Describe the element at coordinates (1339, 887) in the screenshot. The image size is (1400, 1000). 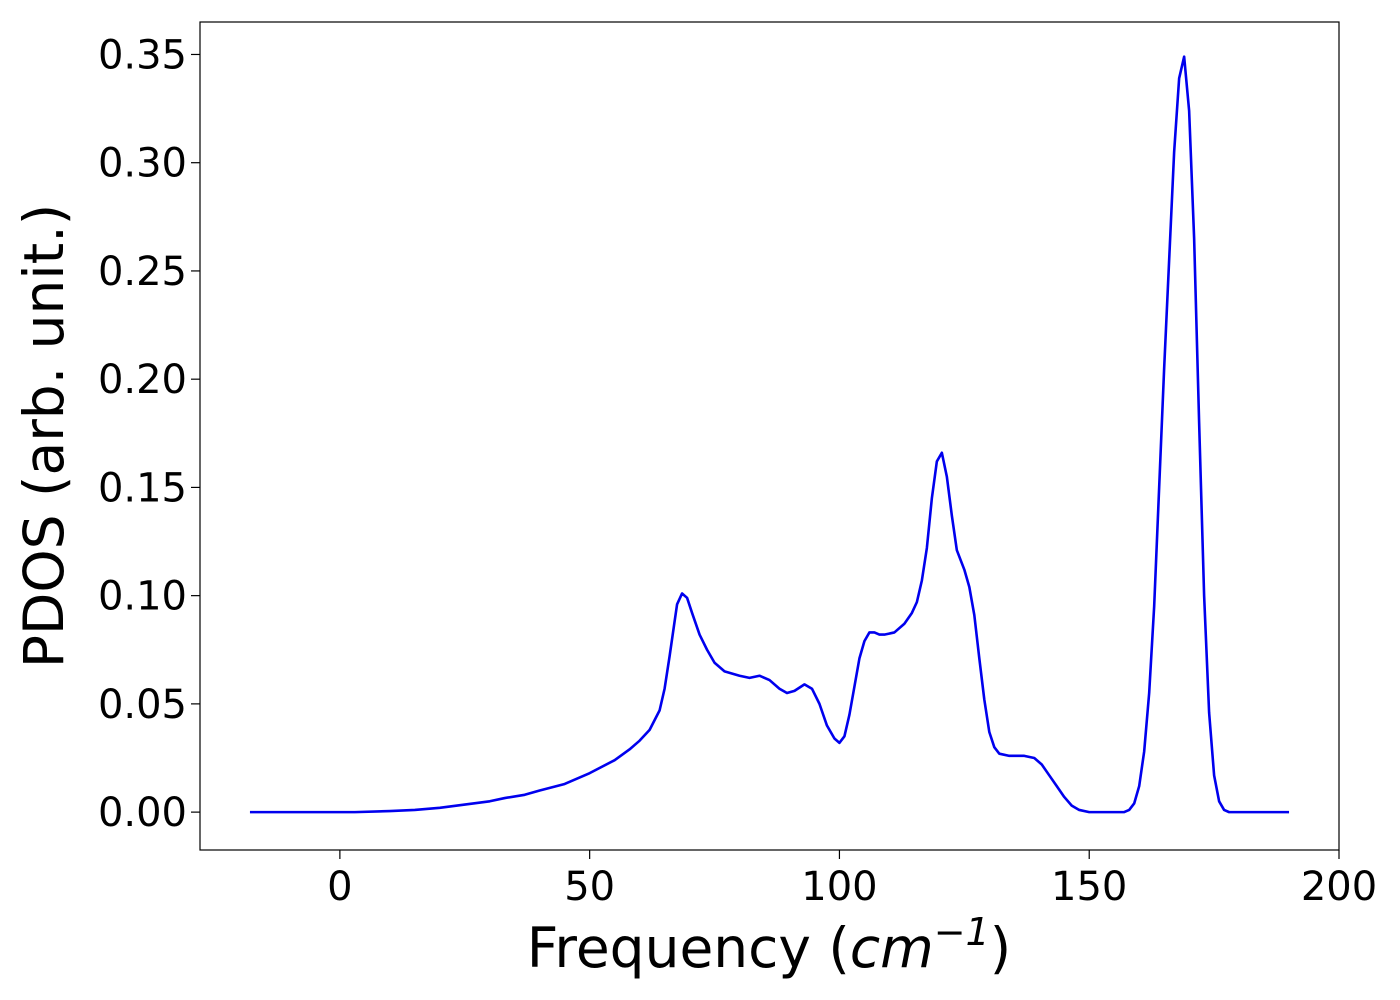
I see `x-tick-label: 200` at that location.